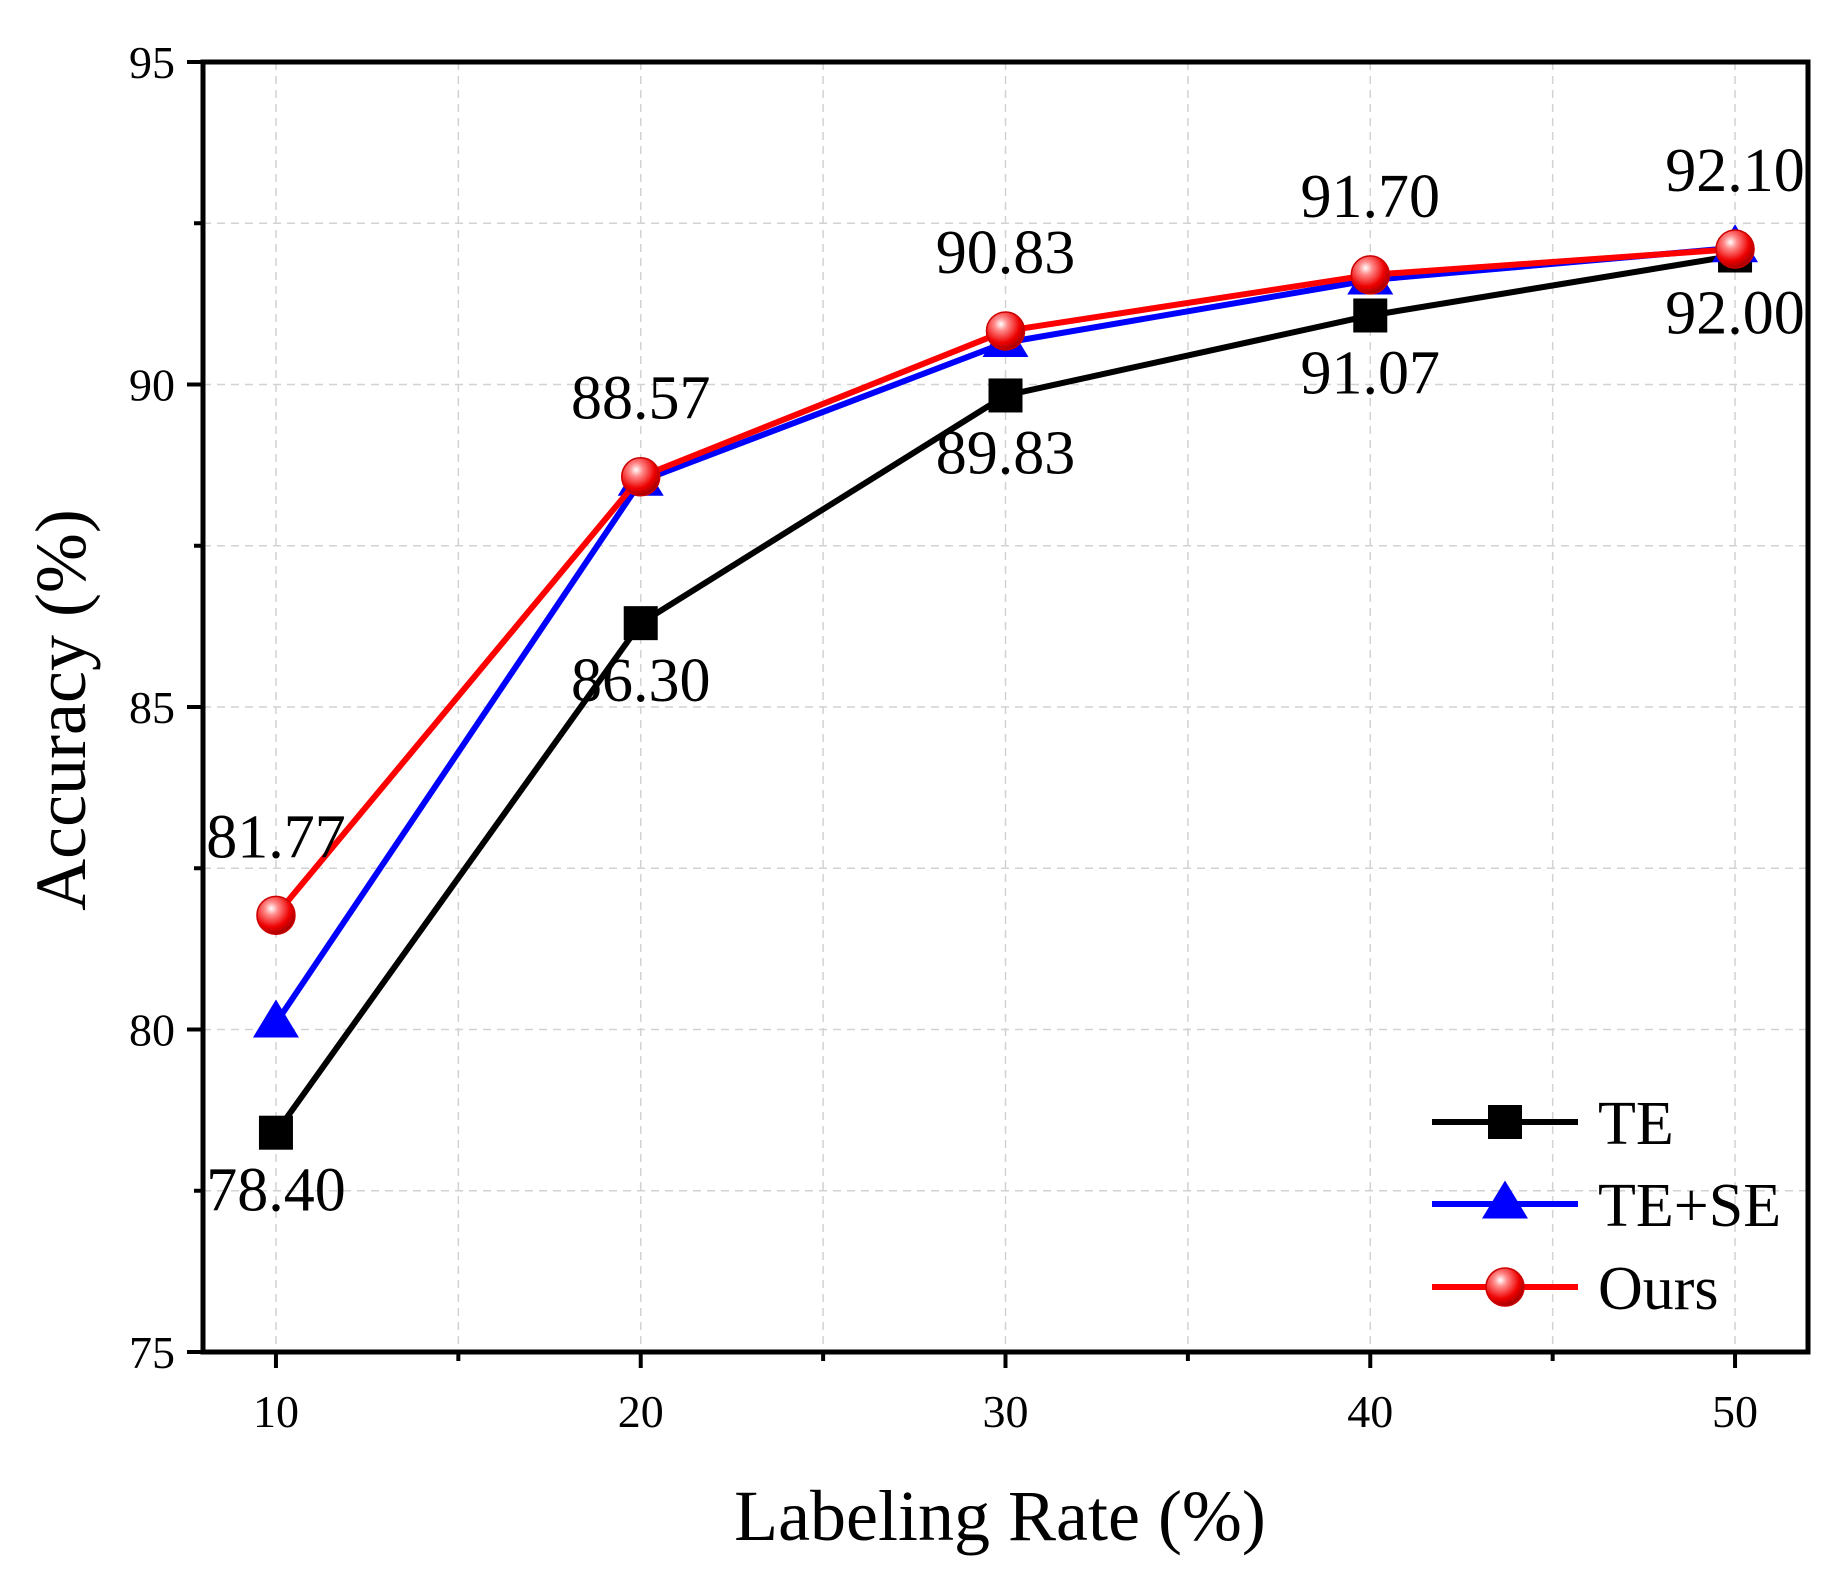 Image resolution: width=1848 pixels, height=1586 pixels. Describe the element at coordinates (1371, 373) in the screenshot. I see `data-label: 91.07` at that location.